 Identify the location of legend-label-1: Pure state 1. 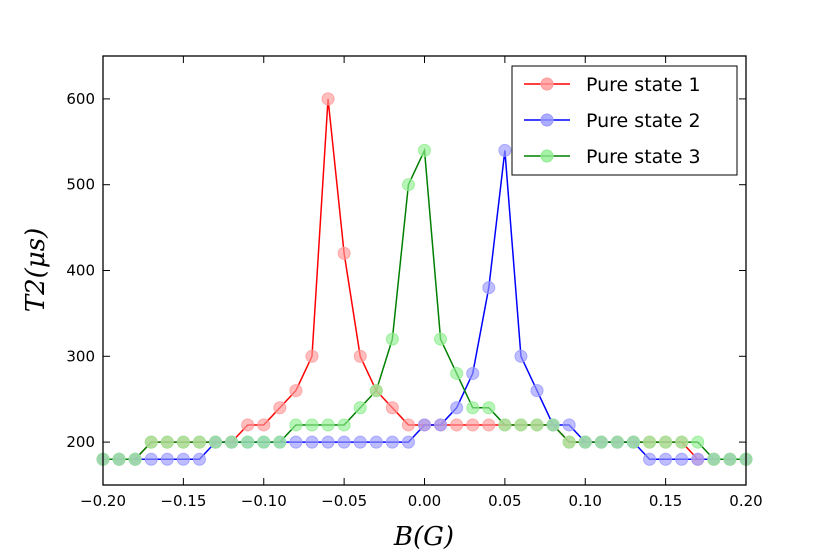
(643, 85).